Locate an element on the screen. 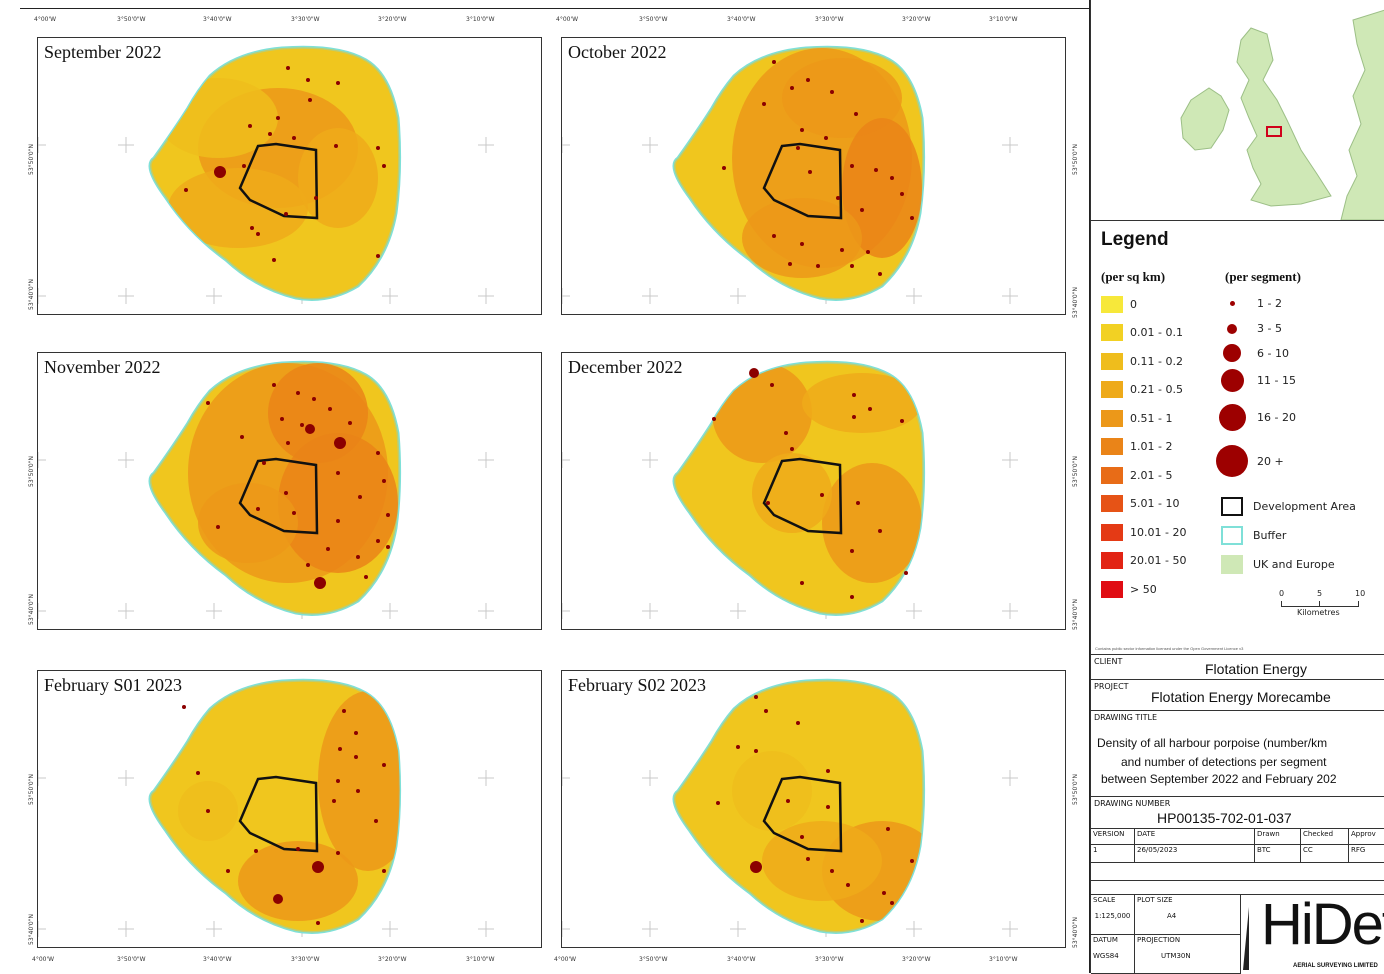 The image size is (1384, 974). drawing-title-line: and number of detections per segment is located at coordinates (1224, 762).